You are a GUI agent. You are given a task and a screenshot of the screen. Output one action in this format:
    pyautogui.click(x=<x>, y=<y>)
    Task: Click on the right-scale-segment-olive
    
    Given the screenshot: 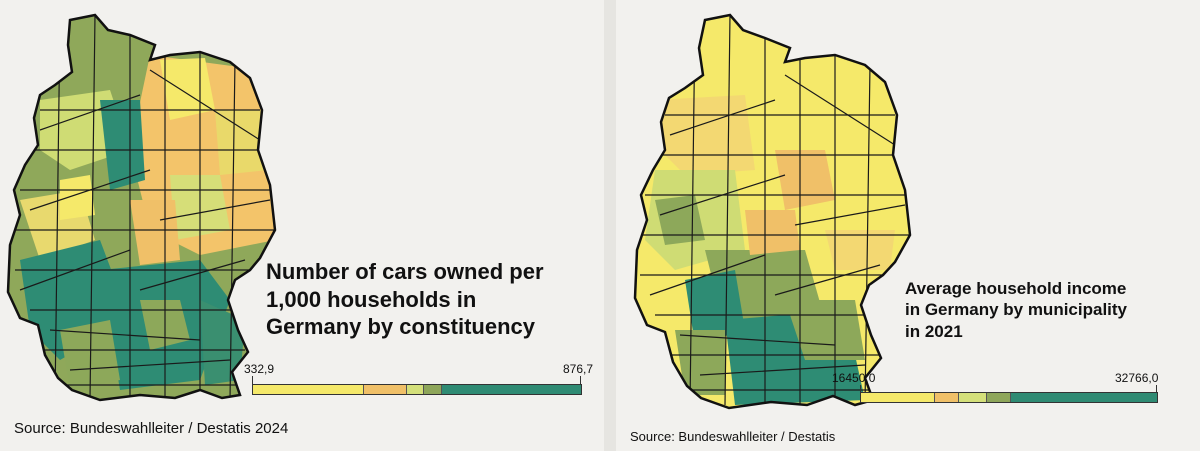 What is the action you would take?
    pyautogui.click(x=998, y=397)
    